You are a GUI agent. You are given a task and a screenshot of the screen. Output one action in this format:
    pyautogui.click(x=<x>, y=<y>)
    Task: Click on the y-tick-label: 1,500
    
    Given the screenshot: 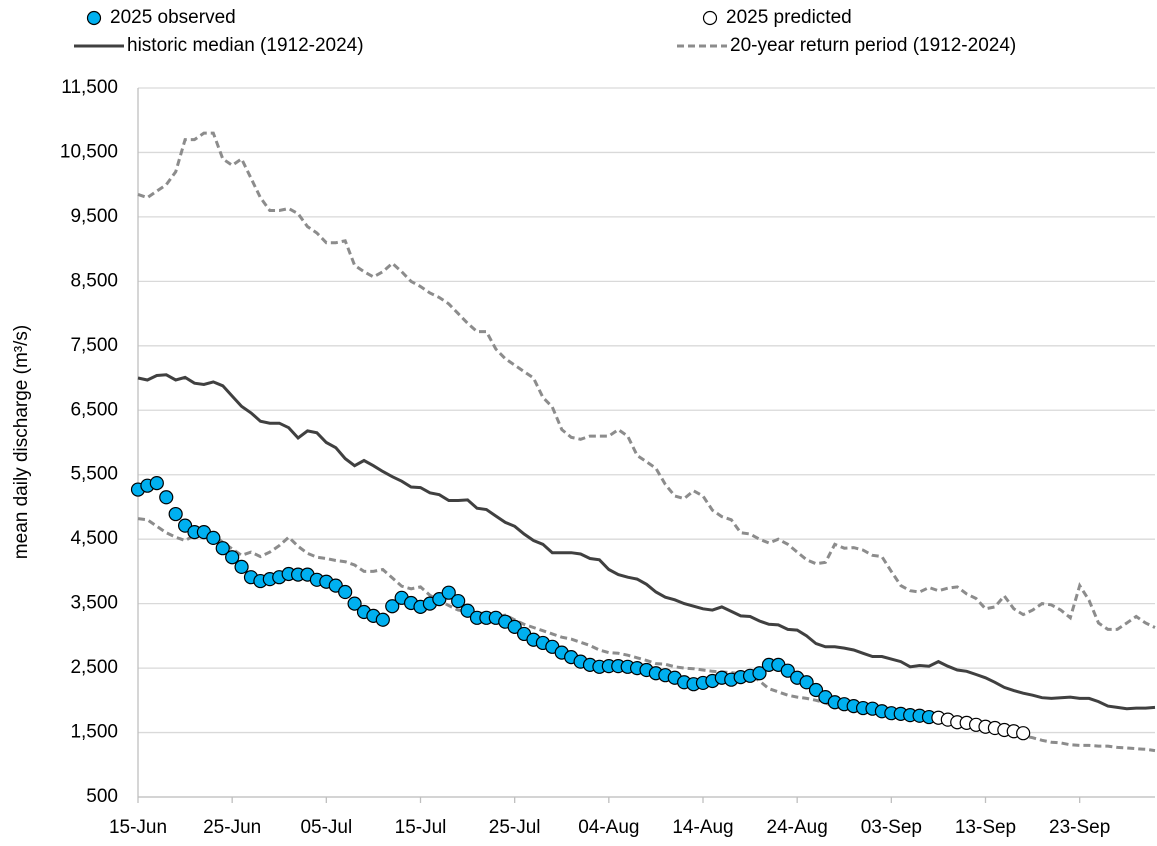 What is the action you would take?
    pyautogui.click(x=94, y=732)
    